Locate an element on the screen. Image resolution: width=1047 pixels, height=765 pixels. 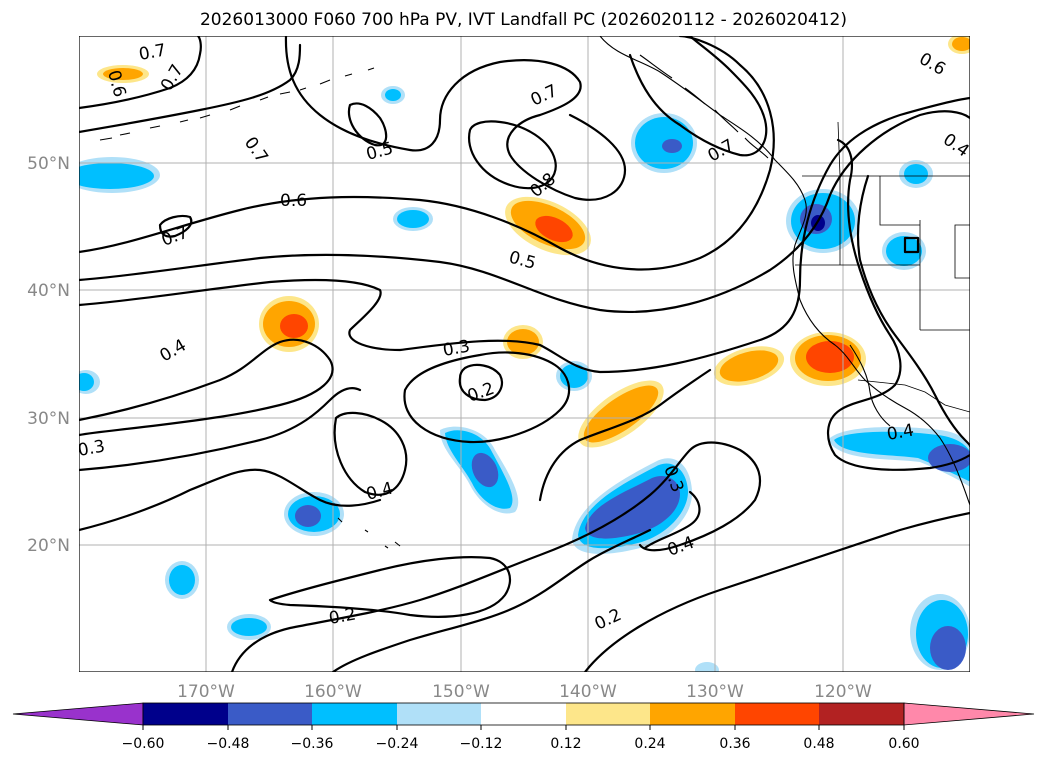
colorbar-ticks is located at coordinates (523, 727).